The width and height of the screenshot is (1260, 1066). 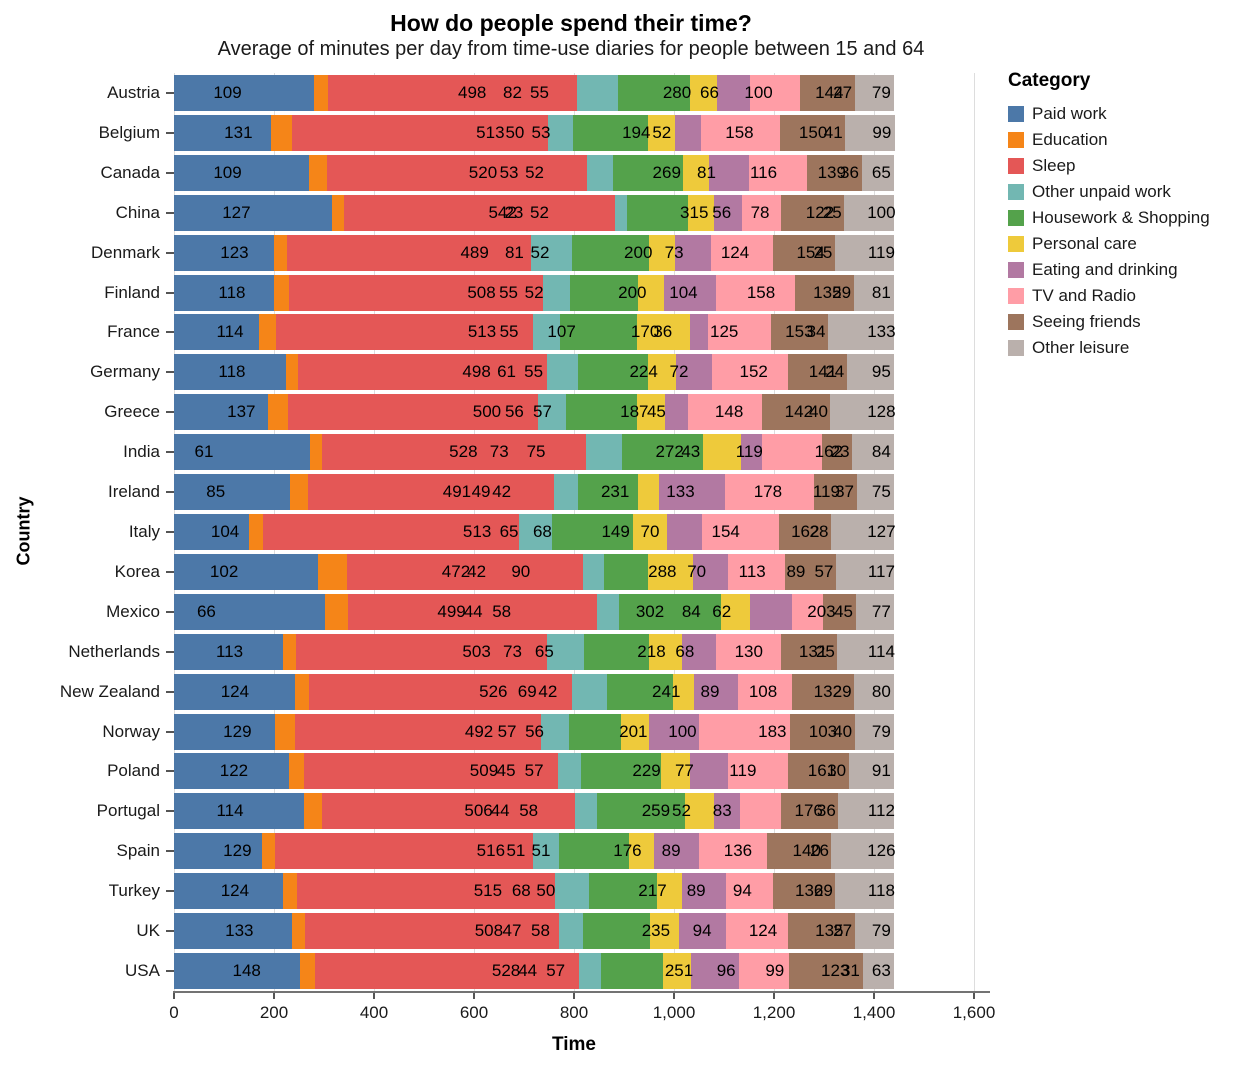 I want to click on bar-value-label: 80, so click(x=881, y=691).